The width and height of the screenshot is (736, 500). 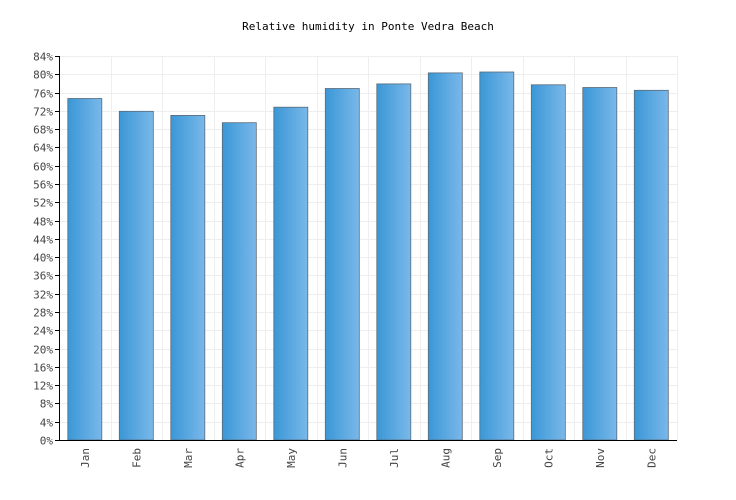 What do you see at coordinates (600, 458) in the screenshot?
I see `x-tick-label: Nov` at bounding box center [600, 458].